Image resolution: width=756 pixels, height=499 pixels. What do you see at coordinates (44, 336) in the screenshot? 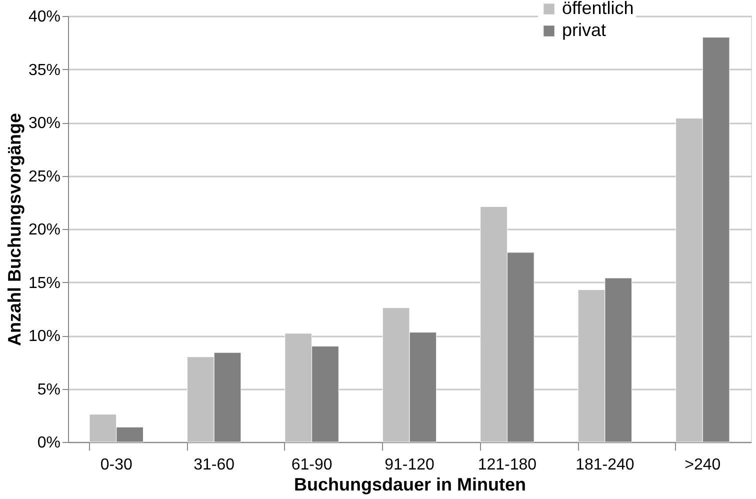
I see `y-tick-label: 10%` at bounding box center [44, 336].